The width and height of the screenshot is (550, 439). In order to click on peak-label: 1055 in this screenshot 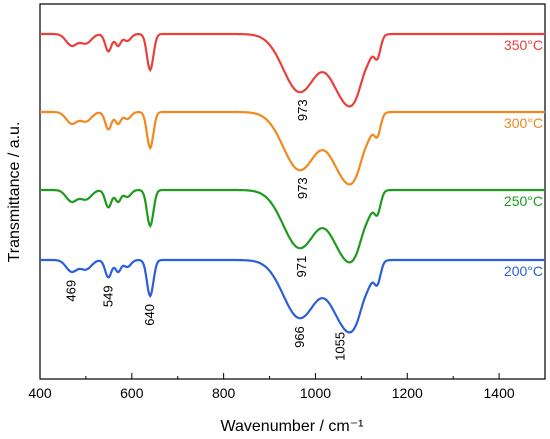, I will do `click(340, 346)`.